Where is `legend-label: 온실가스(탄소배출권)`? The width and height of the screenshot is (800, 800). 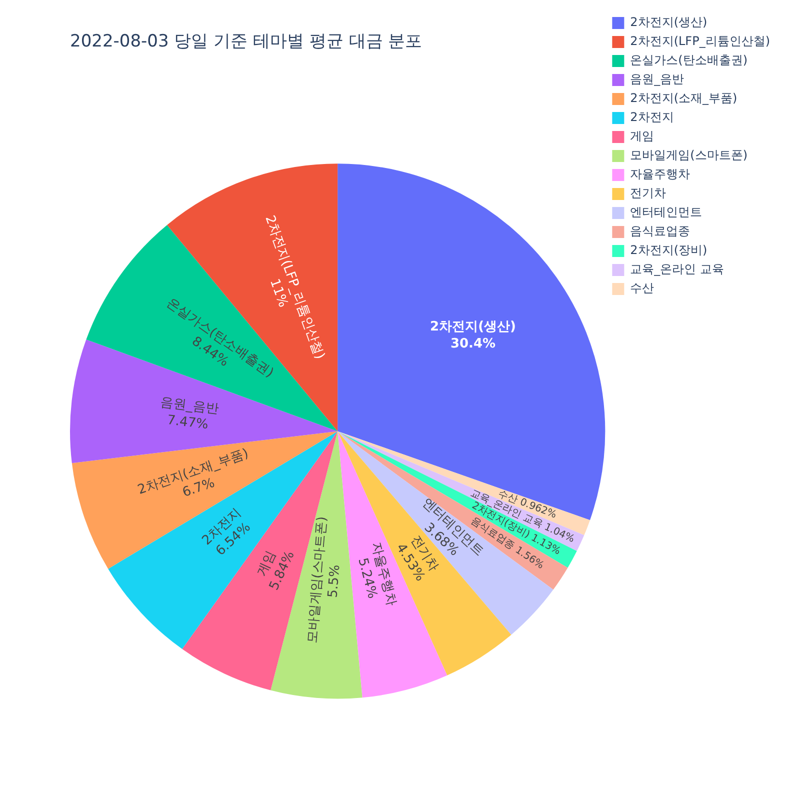
legend-label: 온실가스(탄소배출권) is located at coordinates (689, 60).